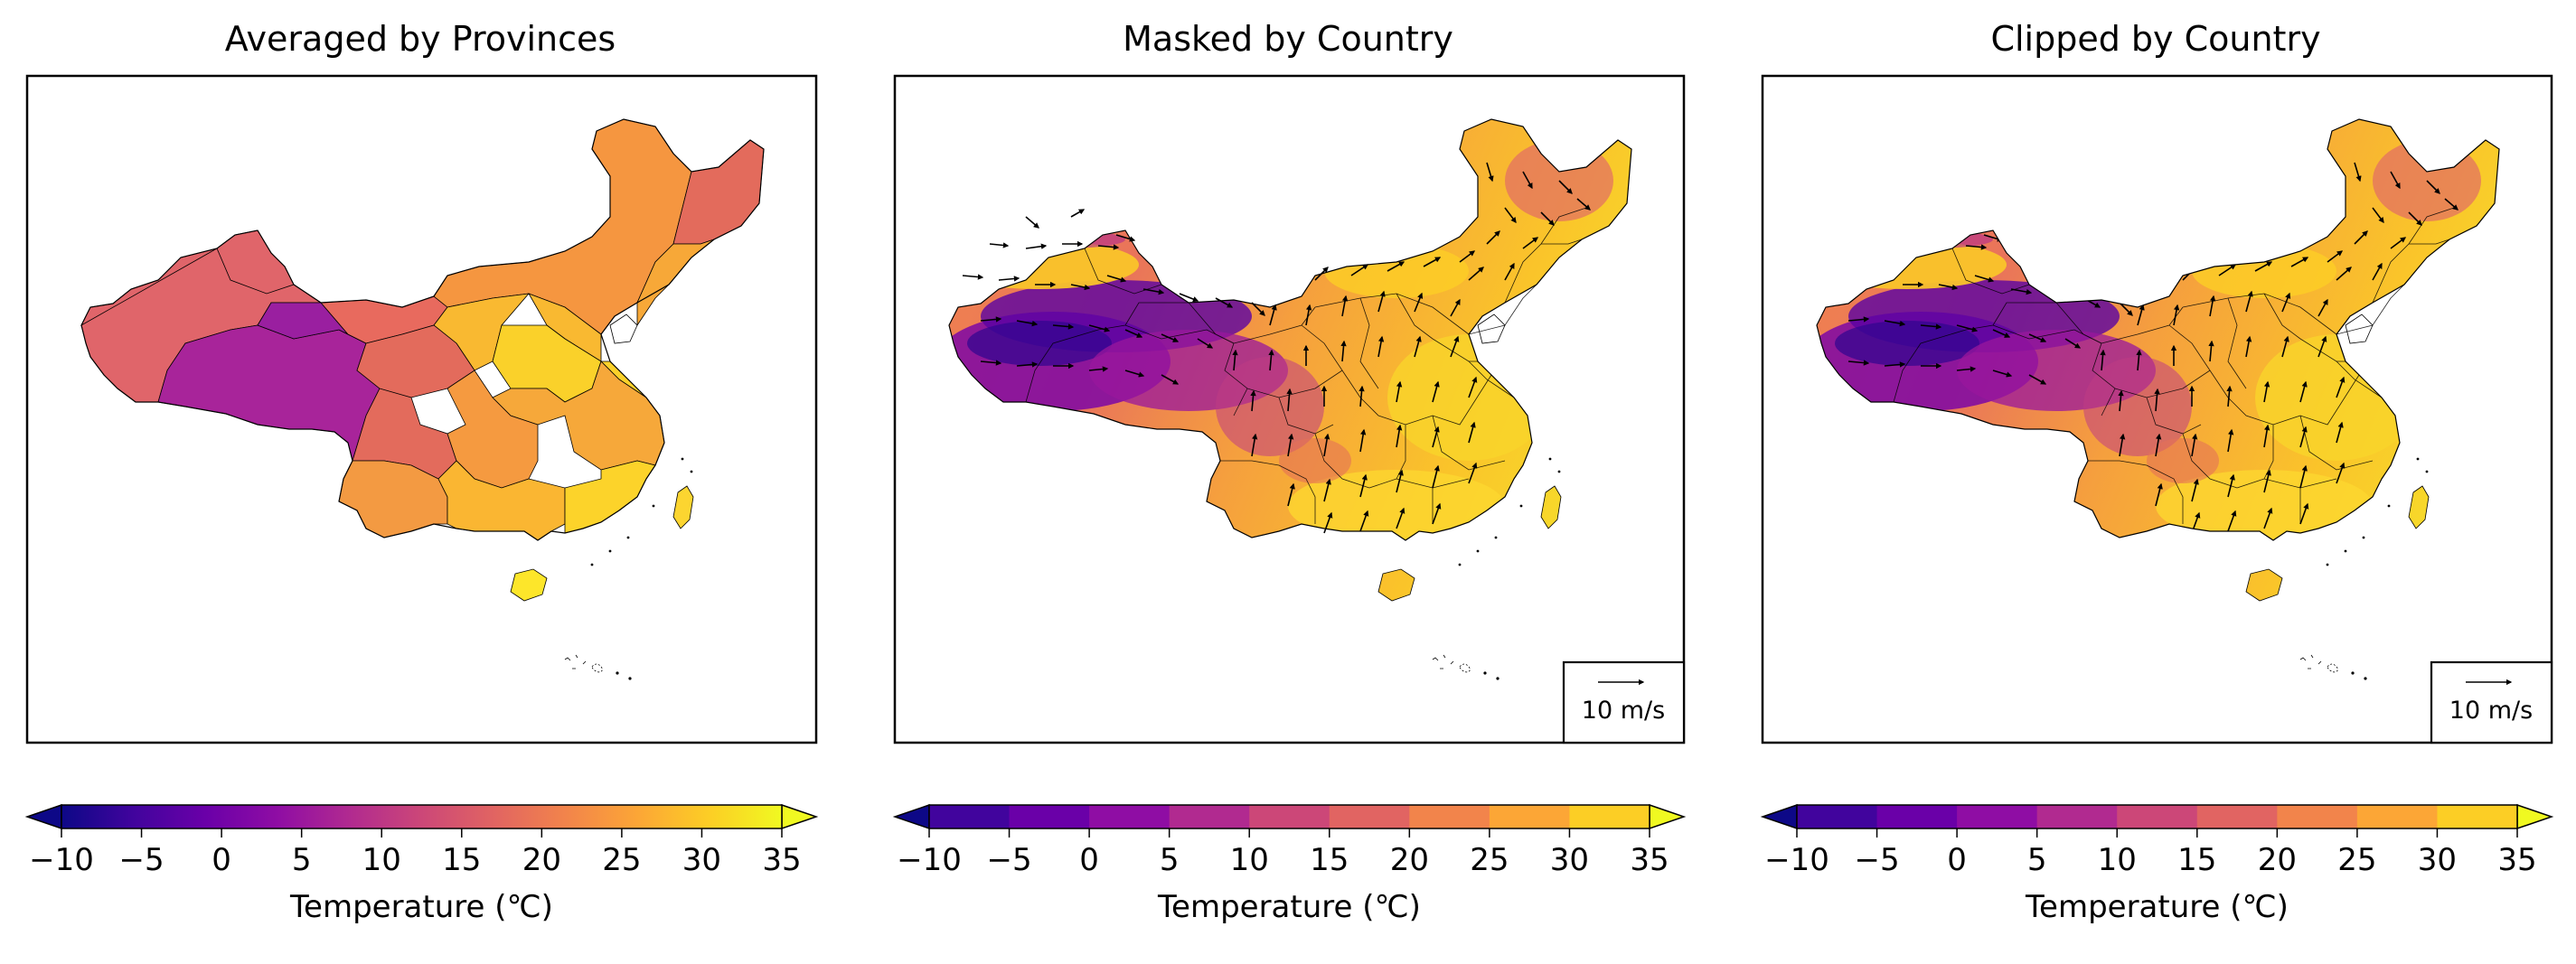 Image resolution: width=2576 pixels, height=964 pixels. I want to click on region-jilin-liaoning, so click(675, 283).